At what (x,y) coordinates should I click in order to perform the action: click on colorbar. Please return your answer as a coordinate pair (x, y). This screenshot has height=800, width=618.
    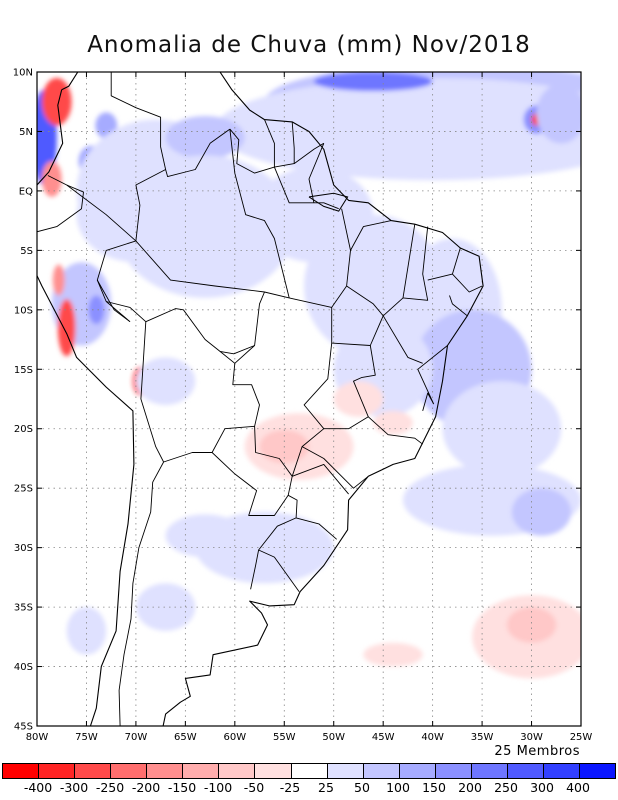
    Looking at the image, I should click on (309, 771).